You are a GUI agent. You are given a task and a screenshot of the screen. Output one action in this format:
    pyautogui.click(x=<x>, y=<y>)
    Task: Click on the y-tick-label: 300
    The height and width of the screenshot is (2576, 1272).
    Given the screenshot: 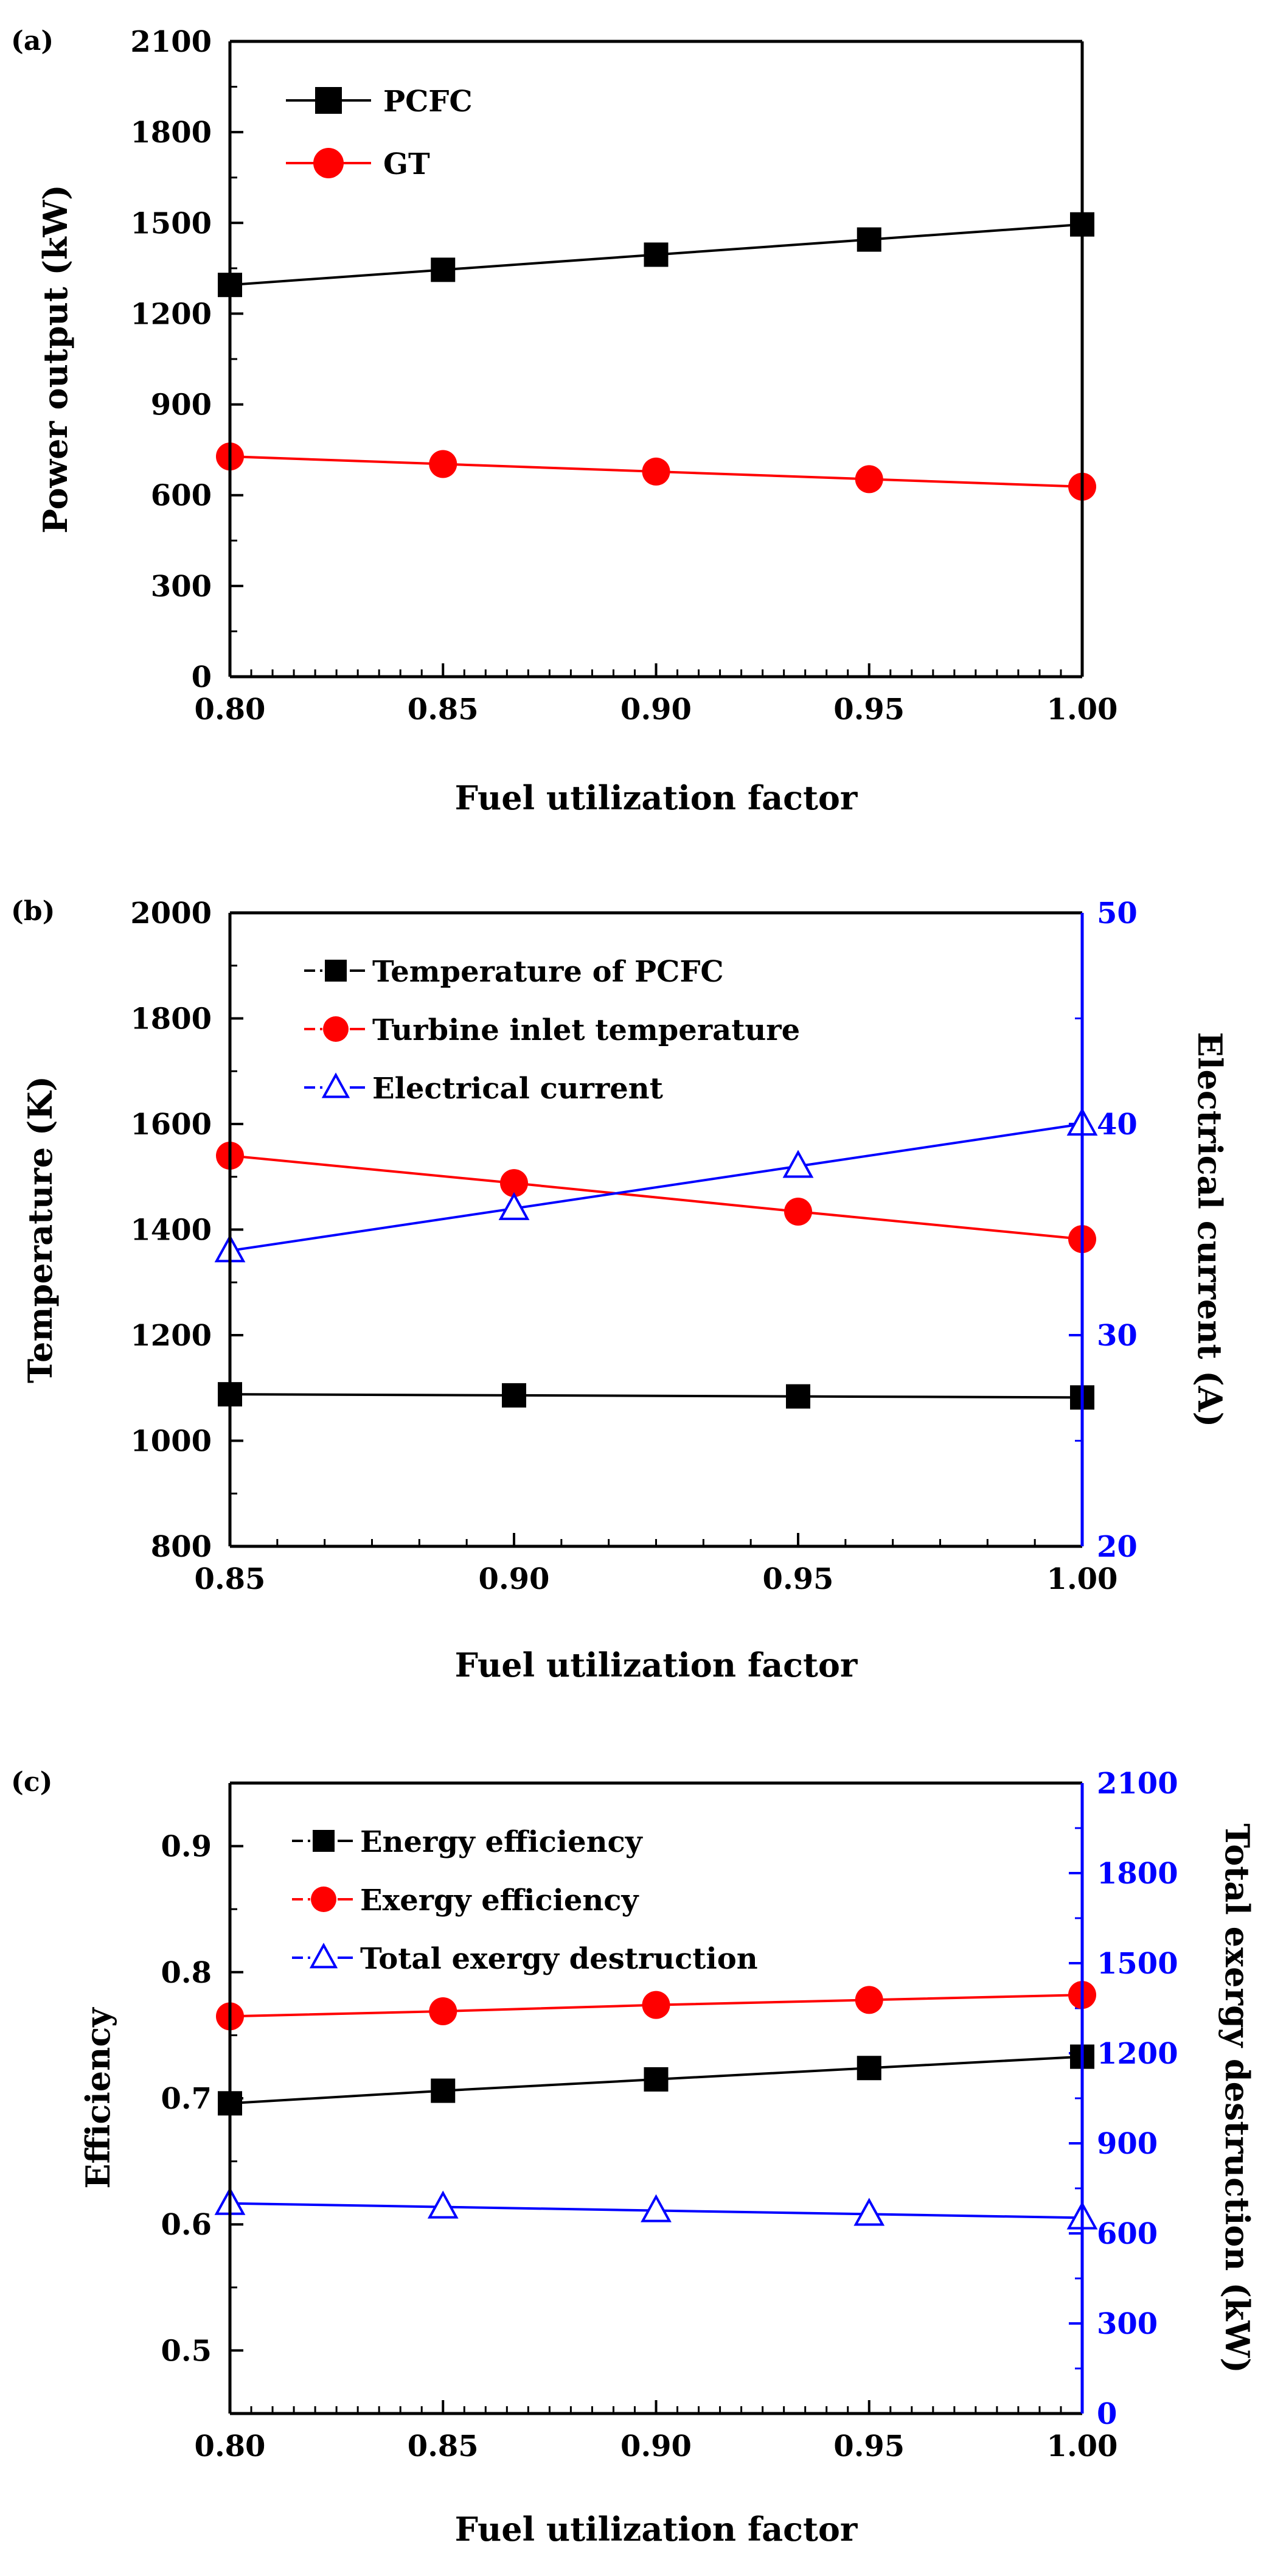 What is the action you would take?
    pyautogui.click(x=181, y=587)
    